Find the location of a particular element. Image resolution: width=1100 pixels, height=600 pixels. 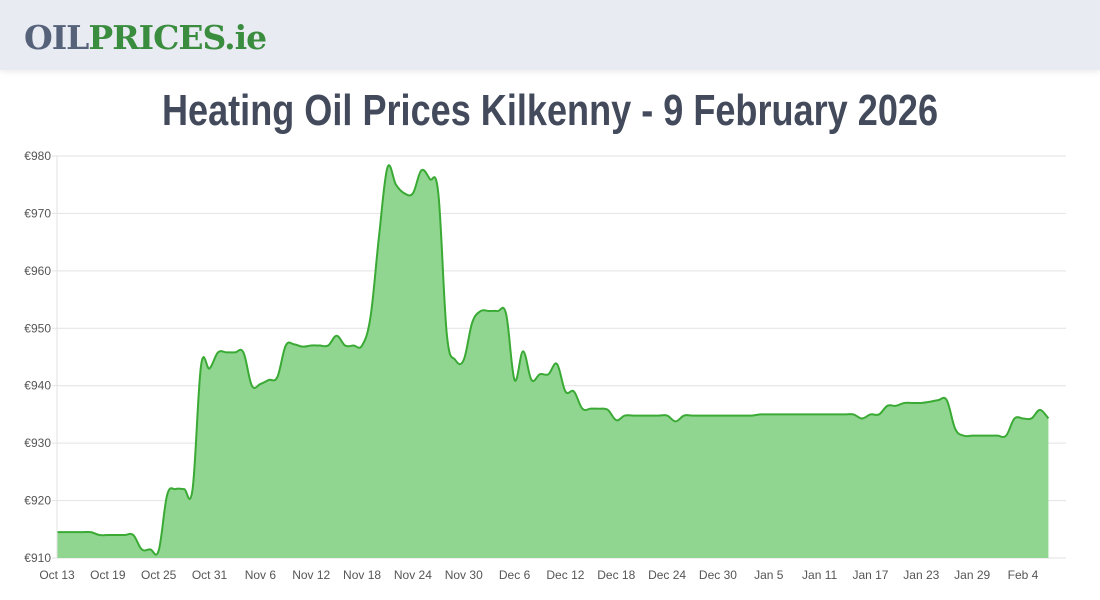

y-tick-label: €960 is located at coordinates (37, 271).